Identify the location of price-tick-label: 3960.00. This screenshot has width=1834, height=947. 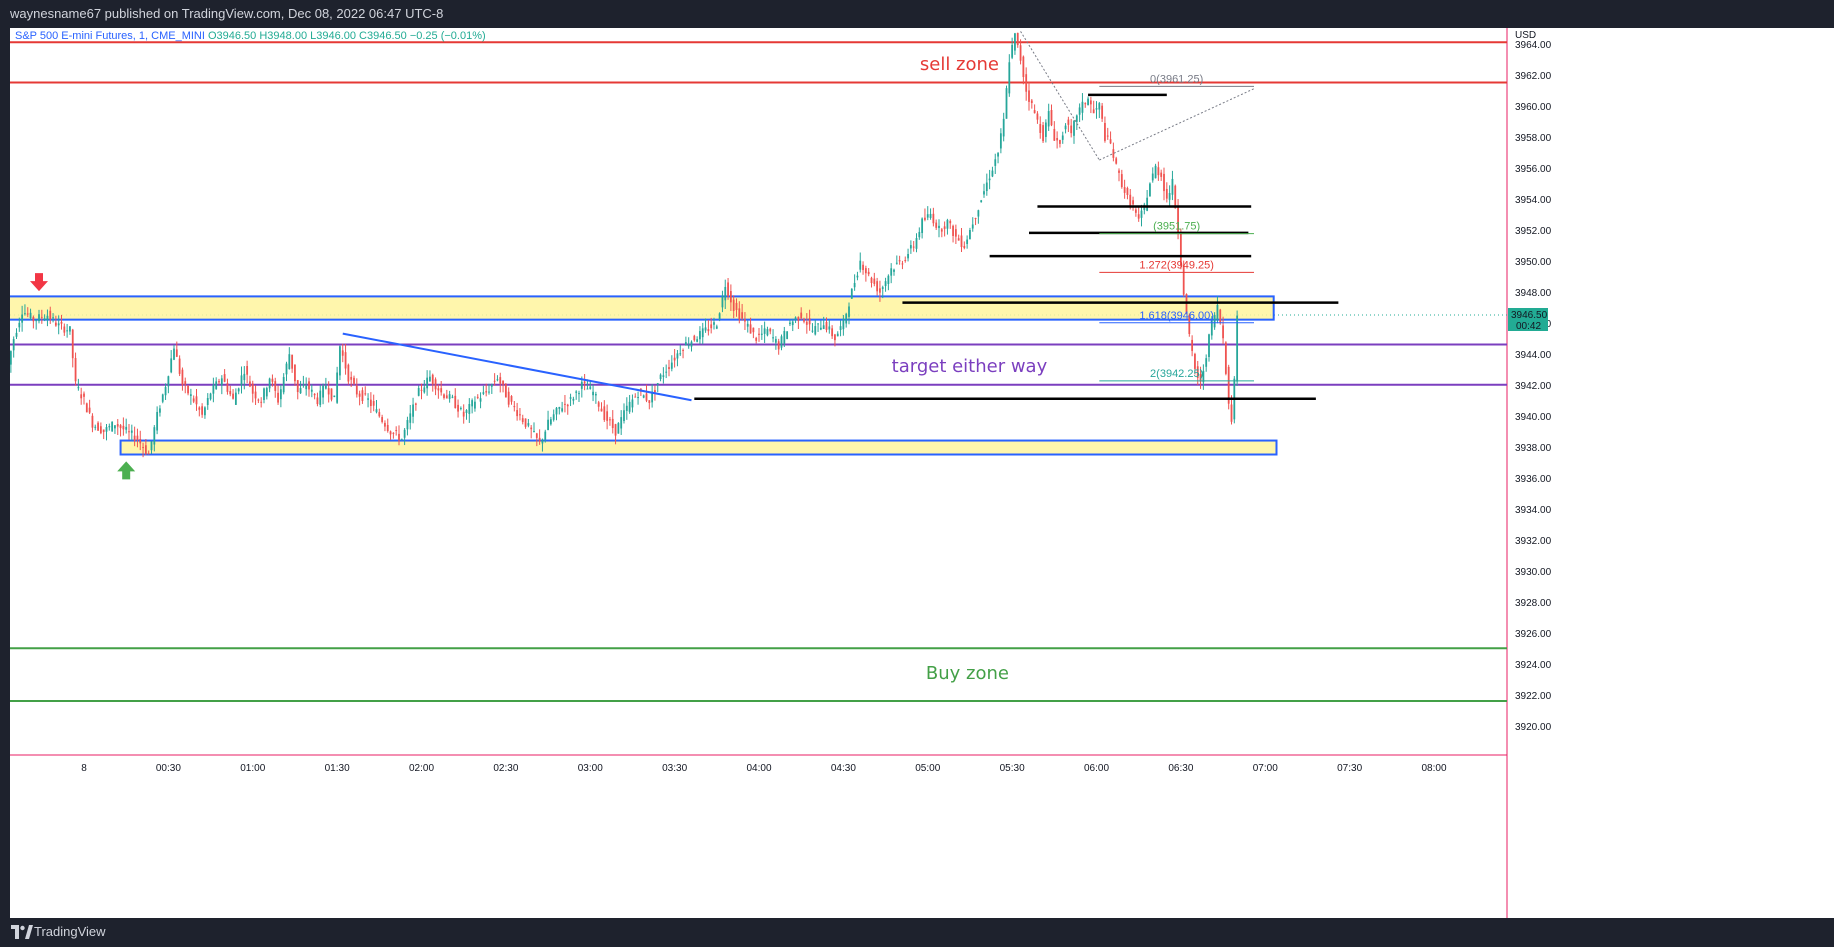
(1533, 107).